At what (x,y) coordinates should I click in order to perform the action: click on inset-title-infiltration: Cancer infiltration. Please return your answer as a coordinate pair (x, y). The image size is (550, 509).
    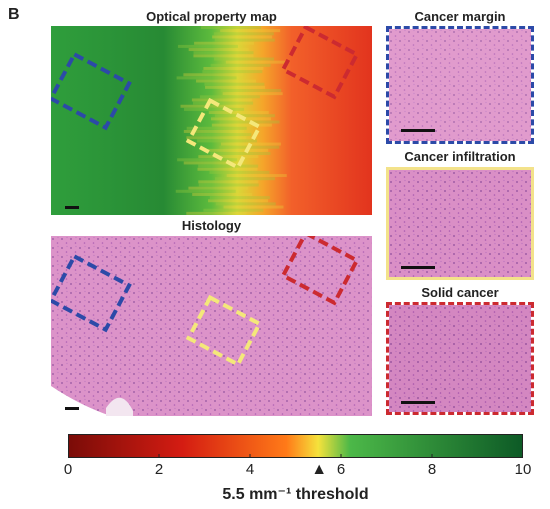
    Looking at the image, I should click on (460, 156).